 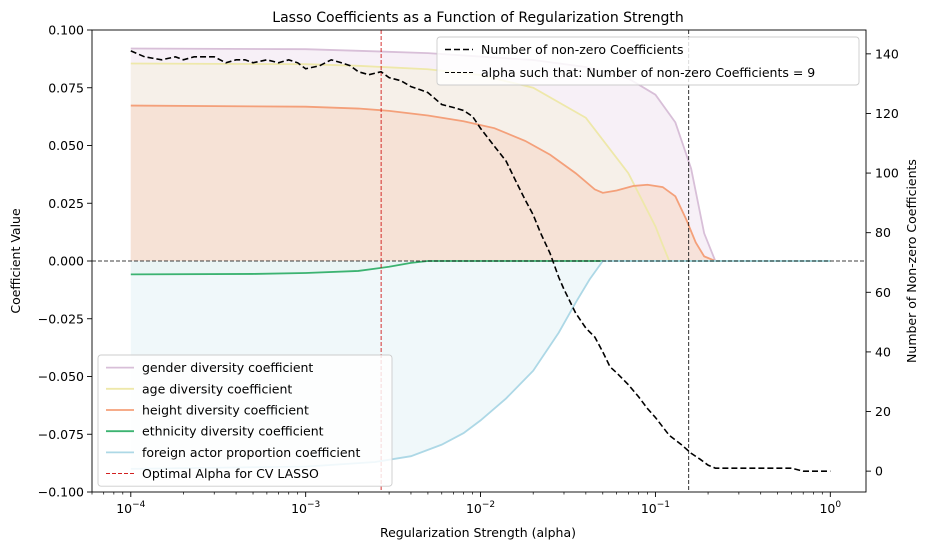 What do you see at coordinates (130, 508) in the screenshot?
I see `x-tick-label: 10⁻⁴` at bounding box center [130, 508].